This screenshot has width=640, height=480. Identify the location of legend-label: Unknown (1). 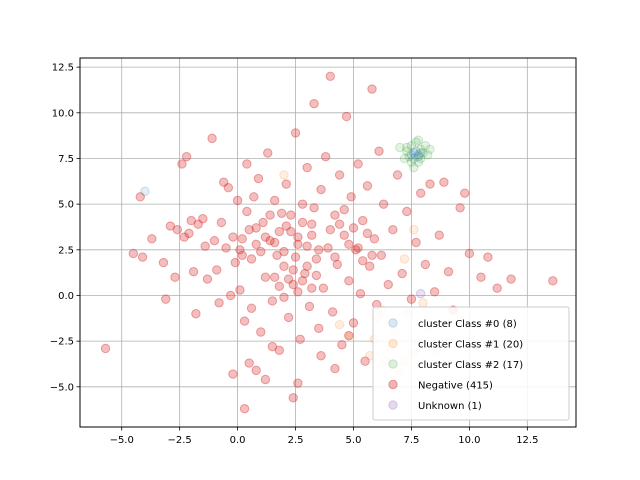
(450, 406).